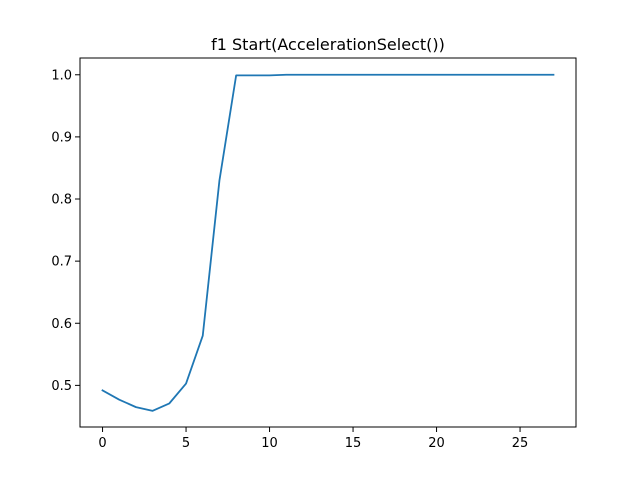 The image size is (640, 480). What do you see at coordinates (436, 443) in the screenshot?
I see `x-tick-label: 20` at bounding box center [436, 443].